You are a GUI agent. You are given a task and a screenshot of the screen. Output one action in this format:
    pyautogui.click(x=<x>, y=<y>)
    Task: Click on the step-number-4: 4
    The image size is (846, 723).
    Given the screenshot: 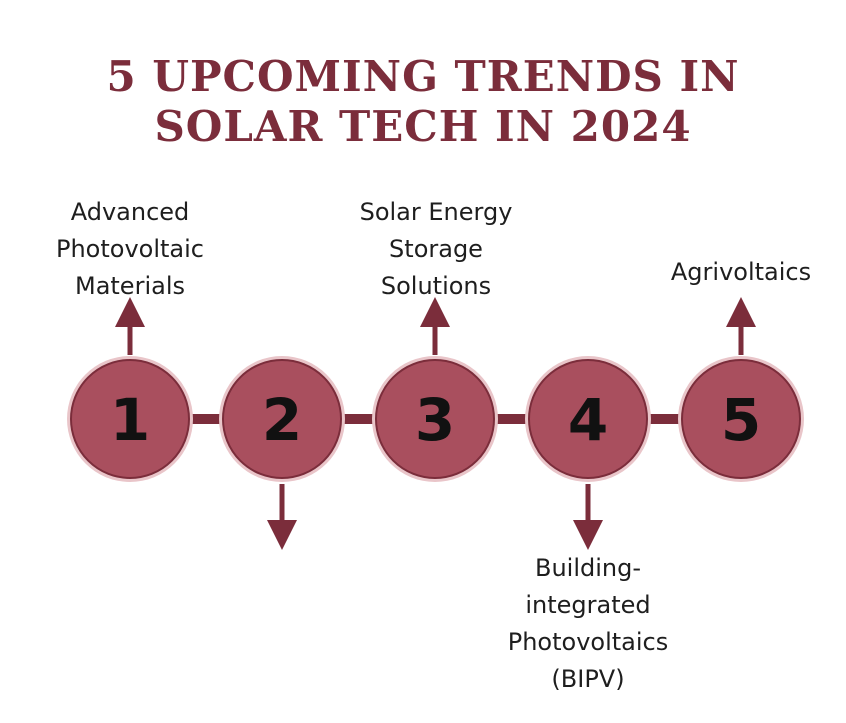 What is the action you would take?
    pyautogui.click(x=588, y=420)
    